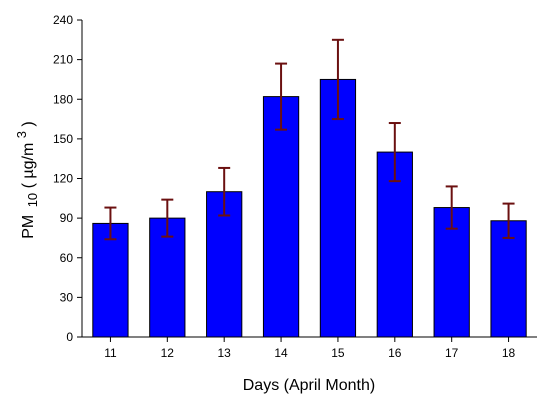 The width and height of the screenshot is (550, 402). I want to click on y-tick-label: 60, so click(67, 258).